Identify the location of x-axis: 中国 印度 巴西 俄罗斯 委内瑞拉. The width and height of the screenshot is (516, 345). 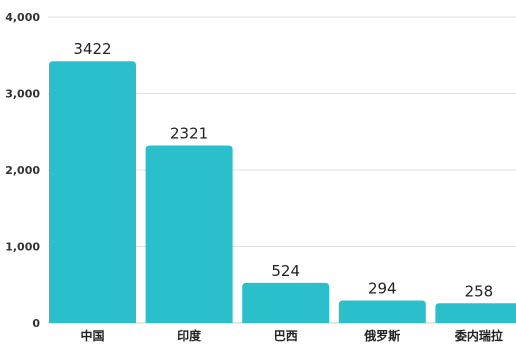
(291, 335).